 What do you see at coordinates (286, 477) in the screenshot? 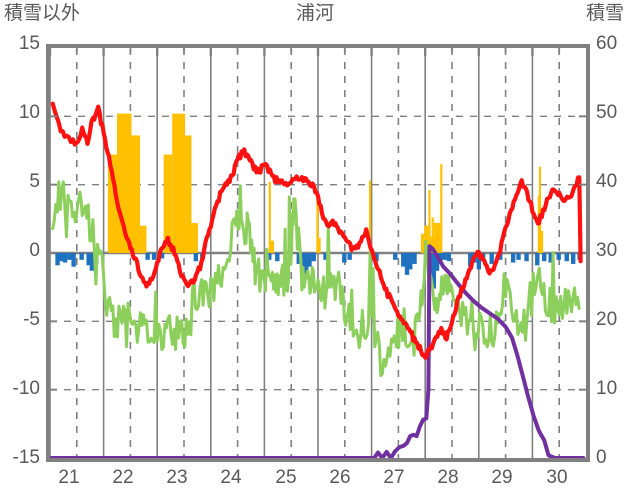
I see `xtick-25: 25` at bounding box center [286, 477].